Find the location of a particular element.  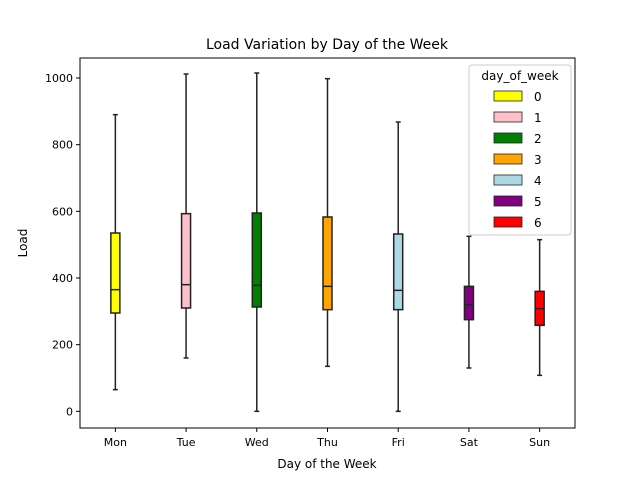

legend-entry: 0 is located at coordinates (517, 97).